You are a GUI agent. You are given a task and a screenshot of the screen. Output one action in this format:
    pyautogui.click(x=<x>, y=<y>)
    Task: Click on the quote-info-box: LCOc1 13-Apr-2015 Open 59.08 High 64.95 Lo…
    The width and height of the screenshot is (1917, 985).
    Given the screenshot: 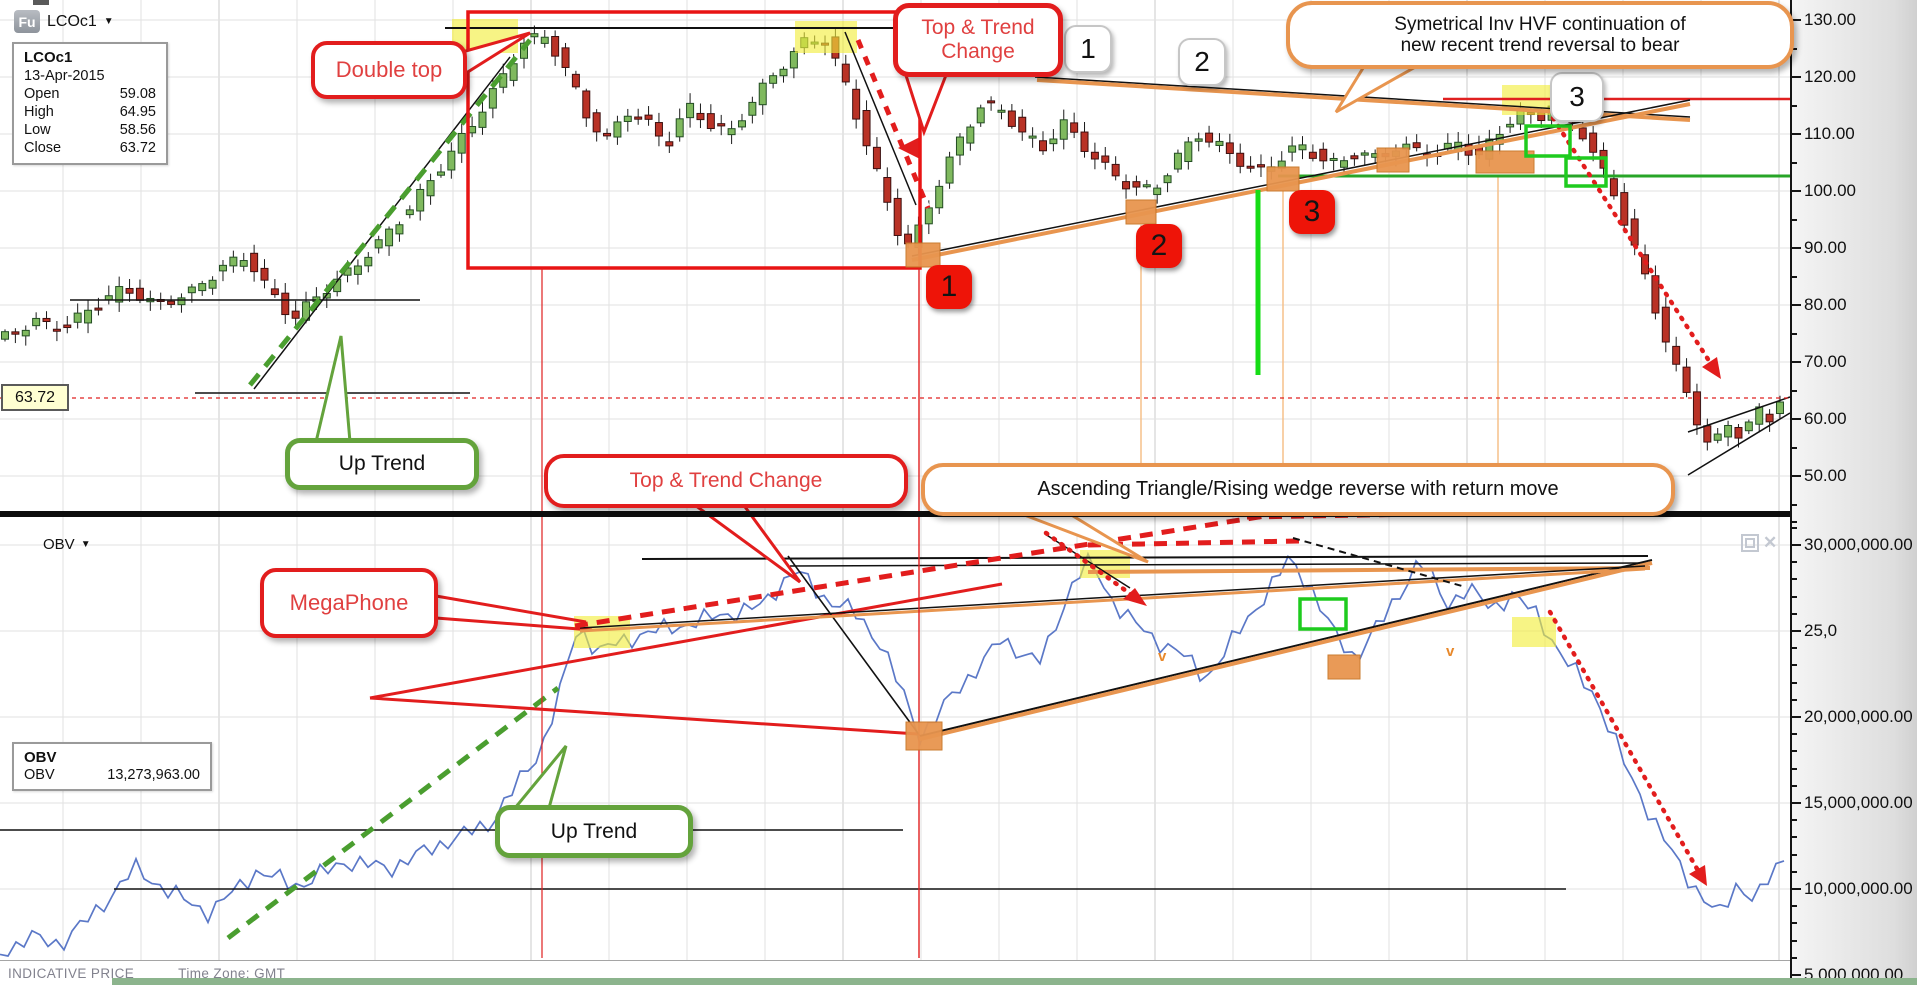 What is the action you would take?
    pyautogui.click(x=90, y=103)
    